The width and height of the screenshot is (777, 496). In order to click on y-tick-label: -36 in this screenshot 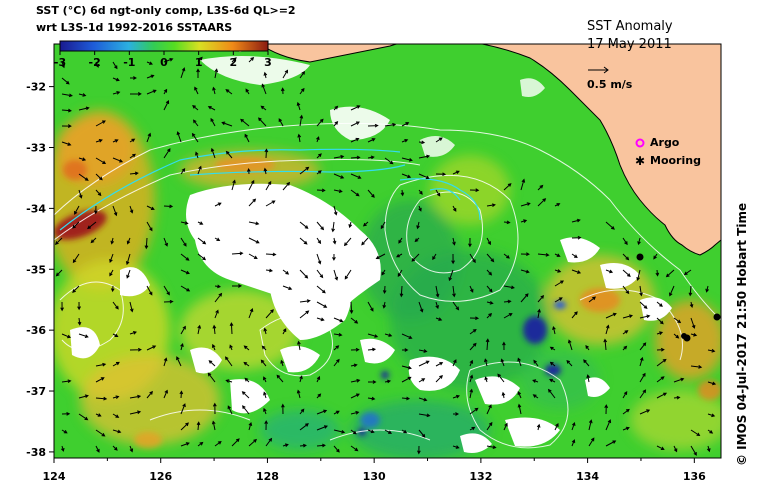, I will do `click(36, 330)`.